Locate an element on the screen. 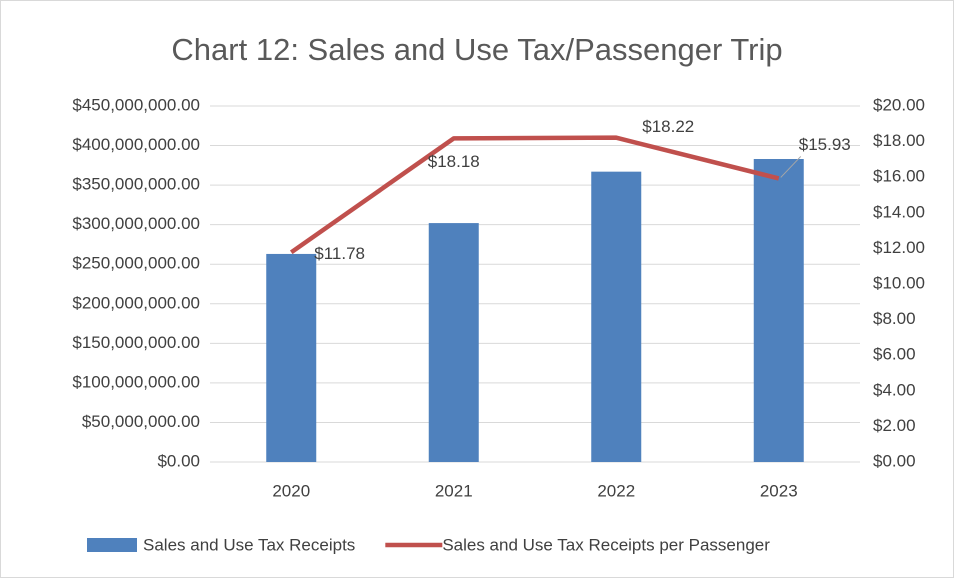 This screenshot has width=954, height=578. x-tick-label: 2022 is located at coordinates (616, 490).